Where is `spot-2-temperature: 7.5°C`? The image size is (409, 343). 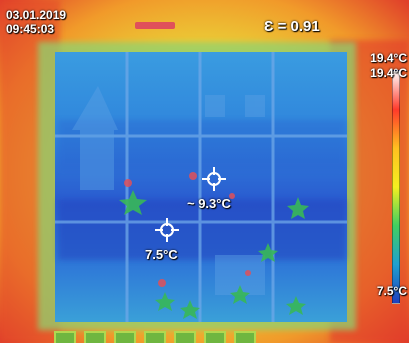 spot-2-temperature: 7.5°C is located at coordinates (161, 254).